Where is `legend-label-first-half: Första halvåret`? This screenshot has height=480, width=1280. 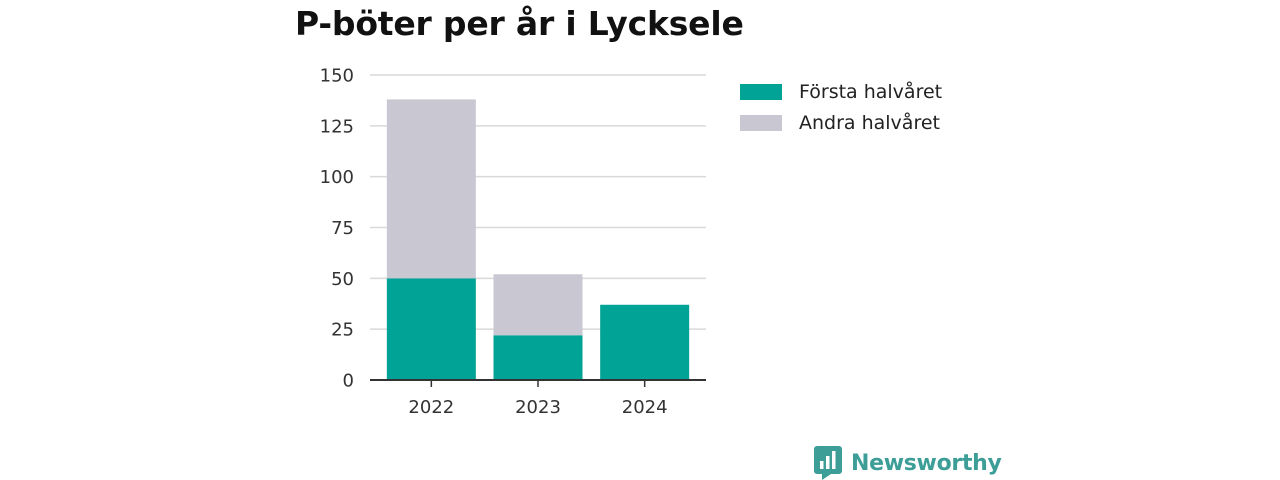
legend-label-first-half: Första halvåret is located at coordinates (871, 91).